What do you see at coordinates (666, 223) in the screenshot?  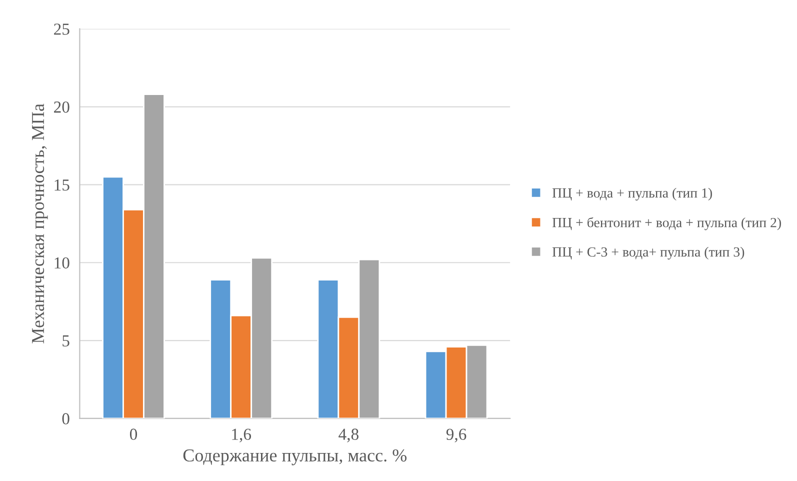 I see `legend-label: ПЦ + бентонит + вода + пульпа (тип 2)` at bounding box center [666, 223].